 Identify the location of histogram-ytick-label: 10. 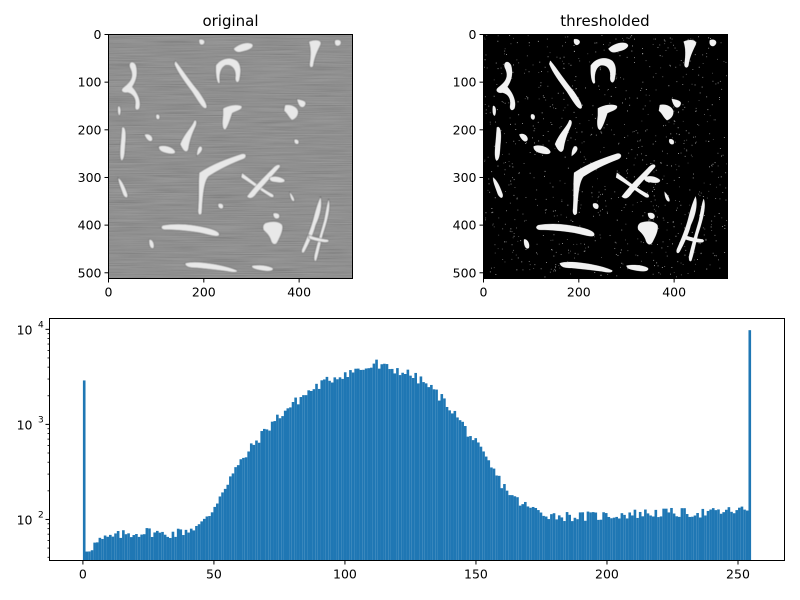
(25, 424).